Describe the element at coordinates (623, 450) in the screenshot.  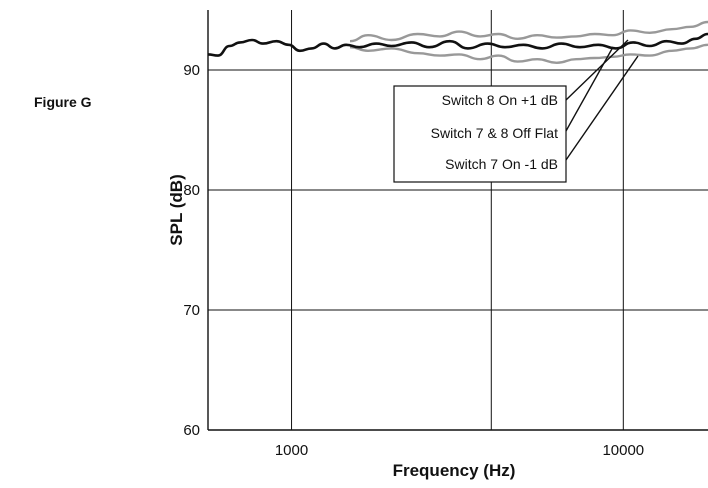
I see `x-tick-label-10000: 10000` at that location.